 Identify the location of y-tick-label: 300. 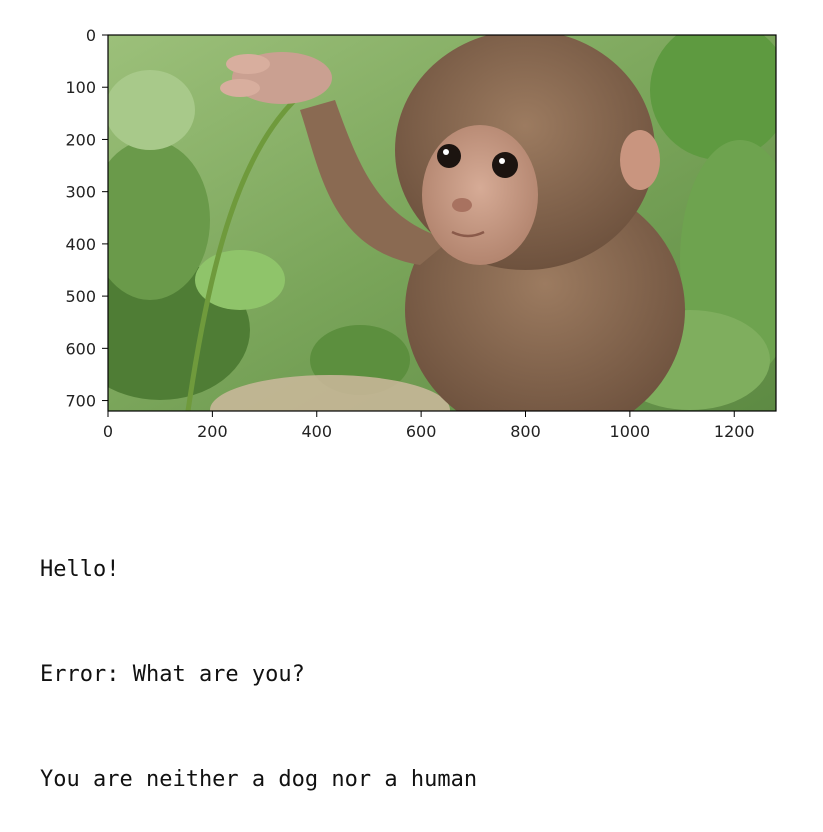
(80, 192).